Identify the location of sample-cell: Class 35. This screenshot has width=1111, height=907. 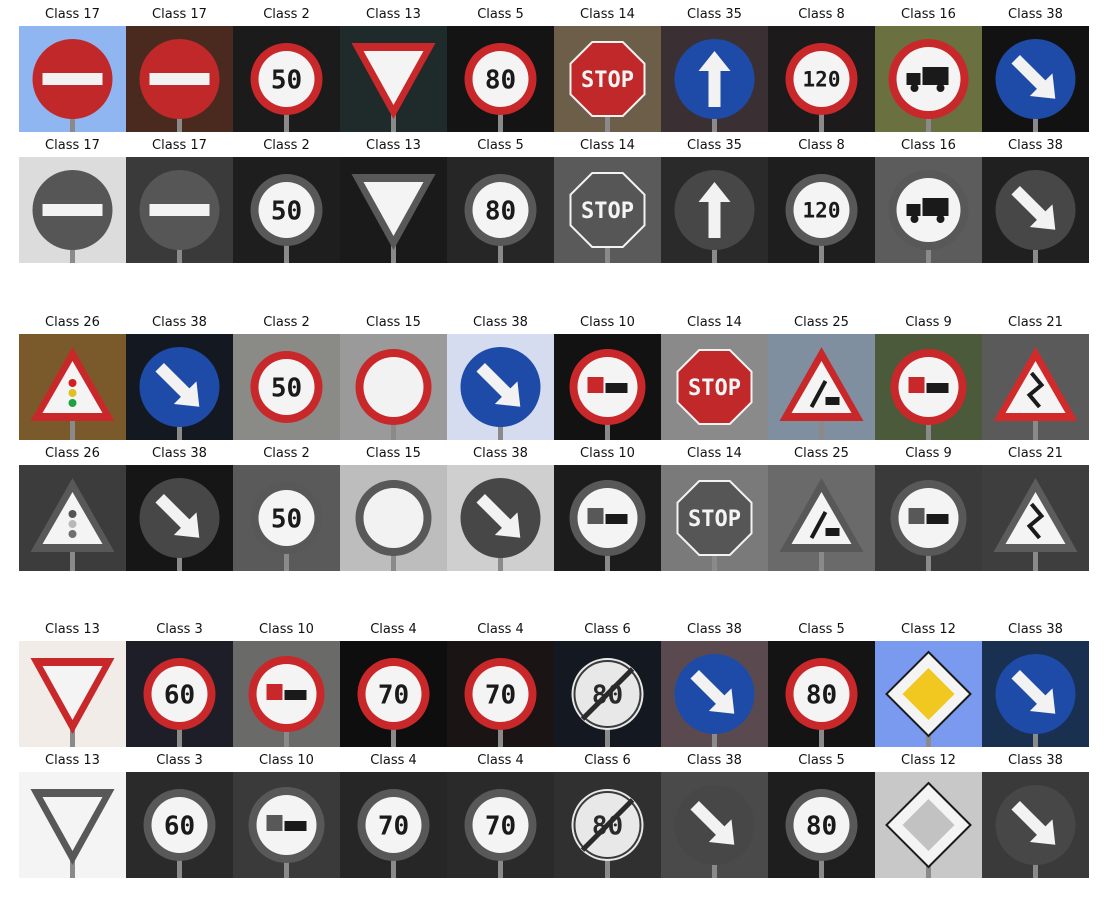
(714, 68).